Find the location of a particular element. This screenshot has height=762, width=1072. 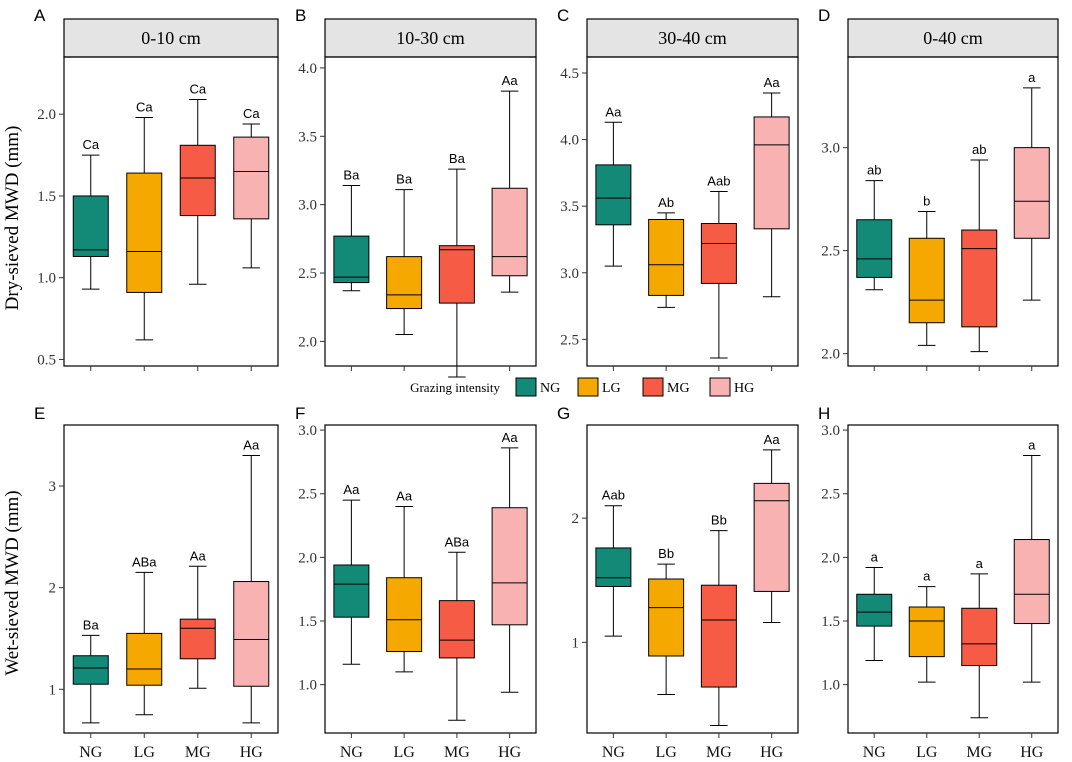

box-mg: Aa is located at coordinates (197, 618).